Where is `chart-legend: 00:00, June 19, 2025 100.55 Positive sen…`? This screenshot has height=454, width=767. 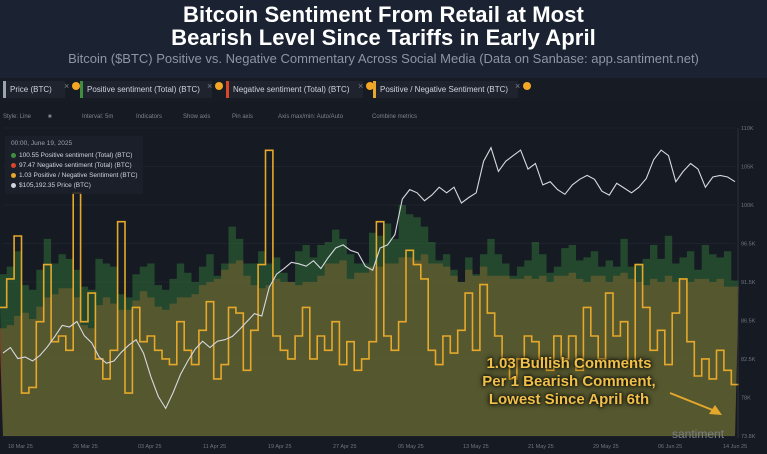
chart-legend: 00:00, June 19, 2025 100.55 Positive sen… is located at coordinates (74, 165).